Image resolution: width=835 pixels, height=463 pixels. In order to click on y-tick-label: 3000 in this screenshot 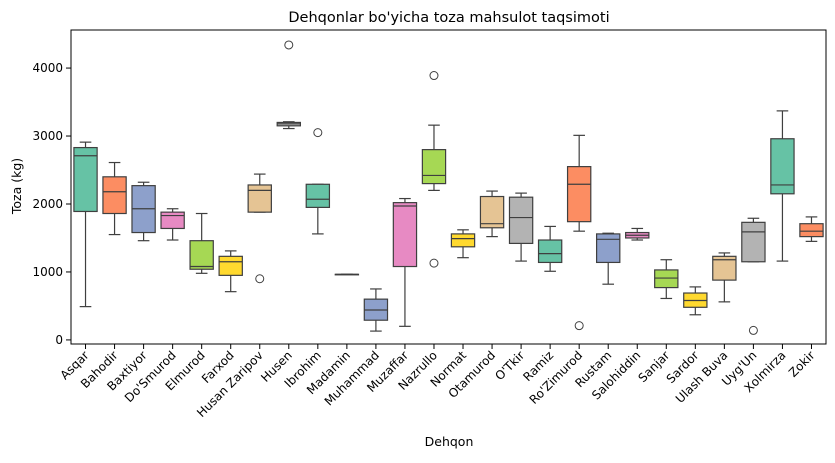, I will do `click(47, 136)`.